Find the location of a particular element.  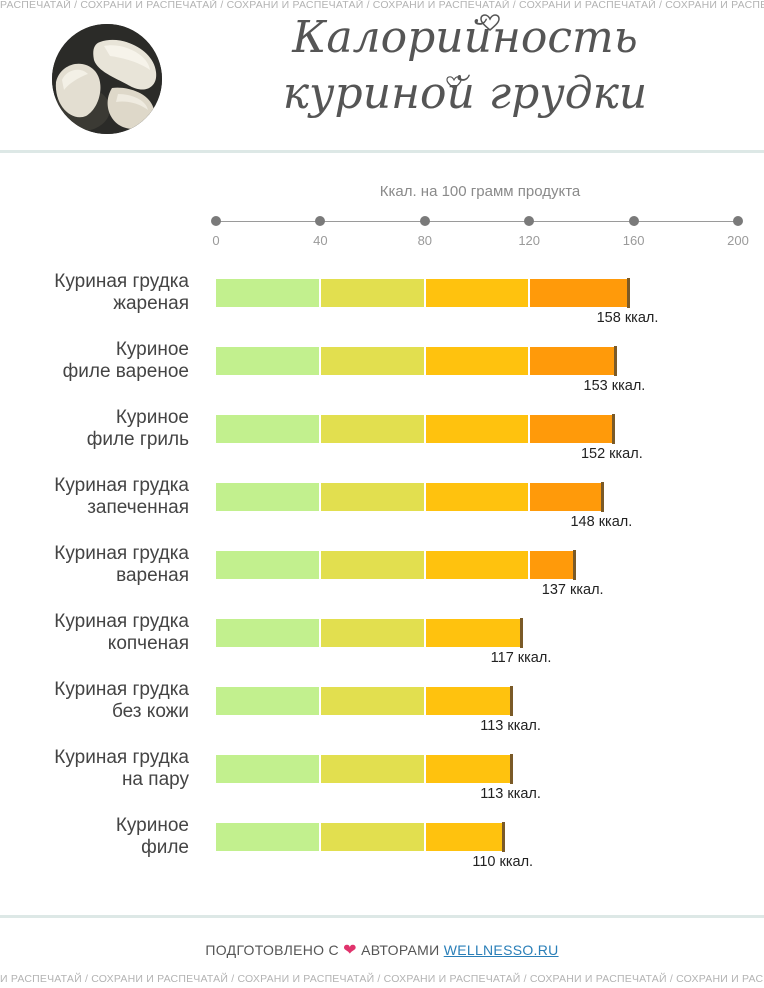

footer-divider is located at coordinates (382, 916).